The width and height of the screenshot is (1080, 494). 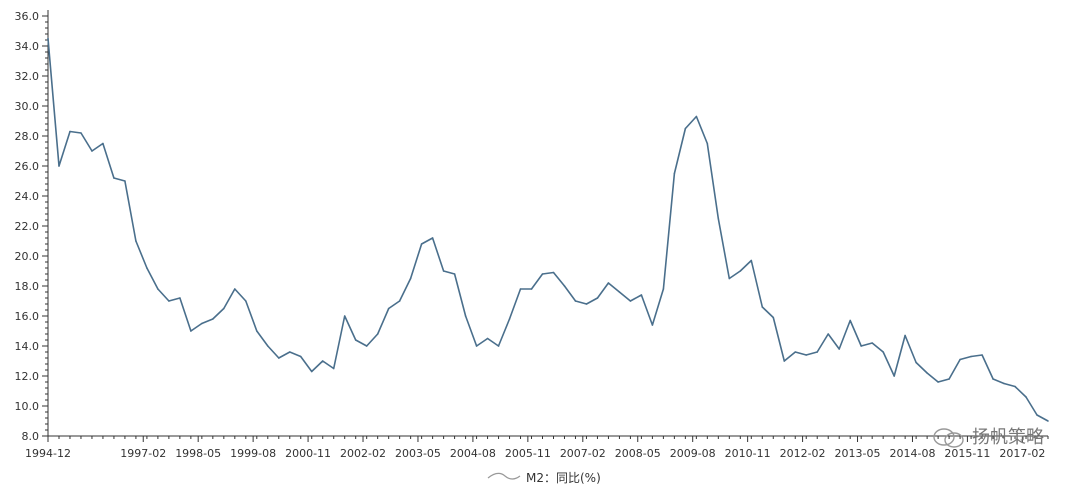 I want to click on x-tick-label: 1994-12, so click(x=48, y=453).